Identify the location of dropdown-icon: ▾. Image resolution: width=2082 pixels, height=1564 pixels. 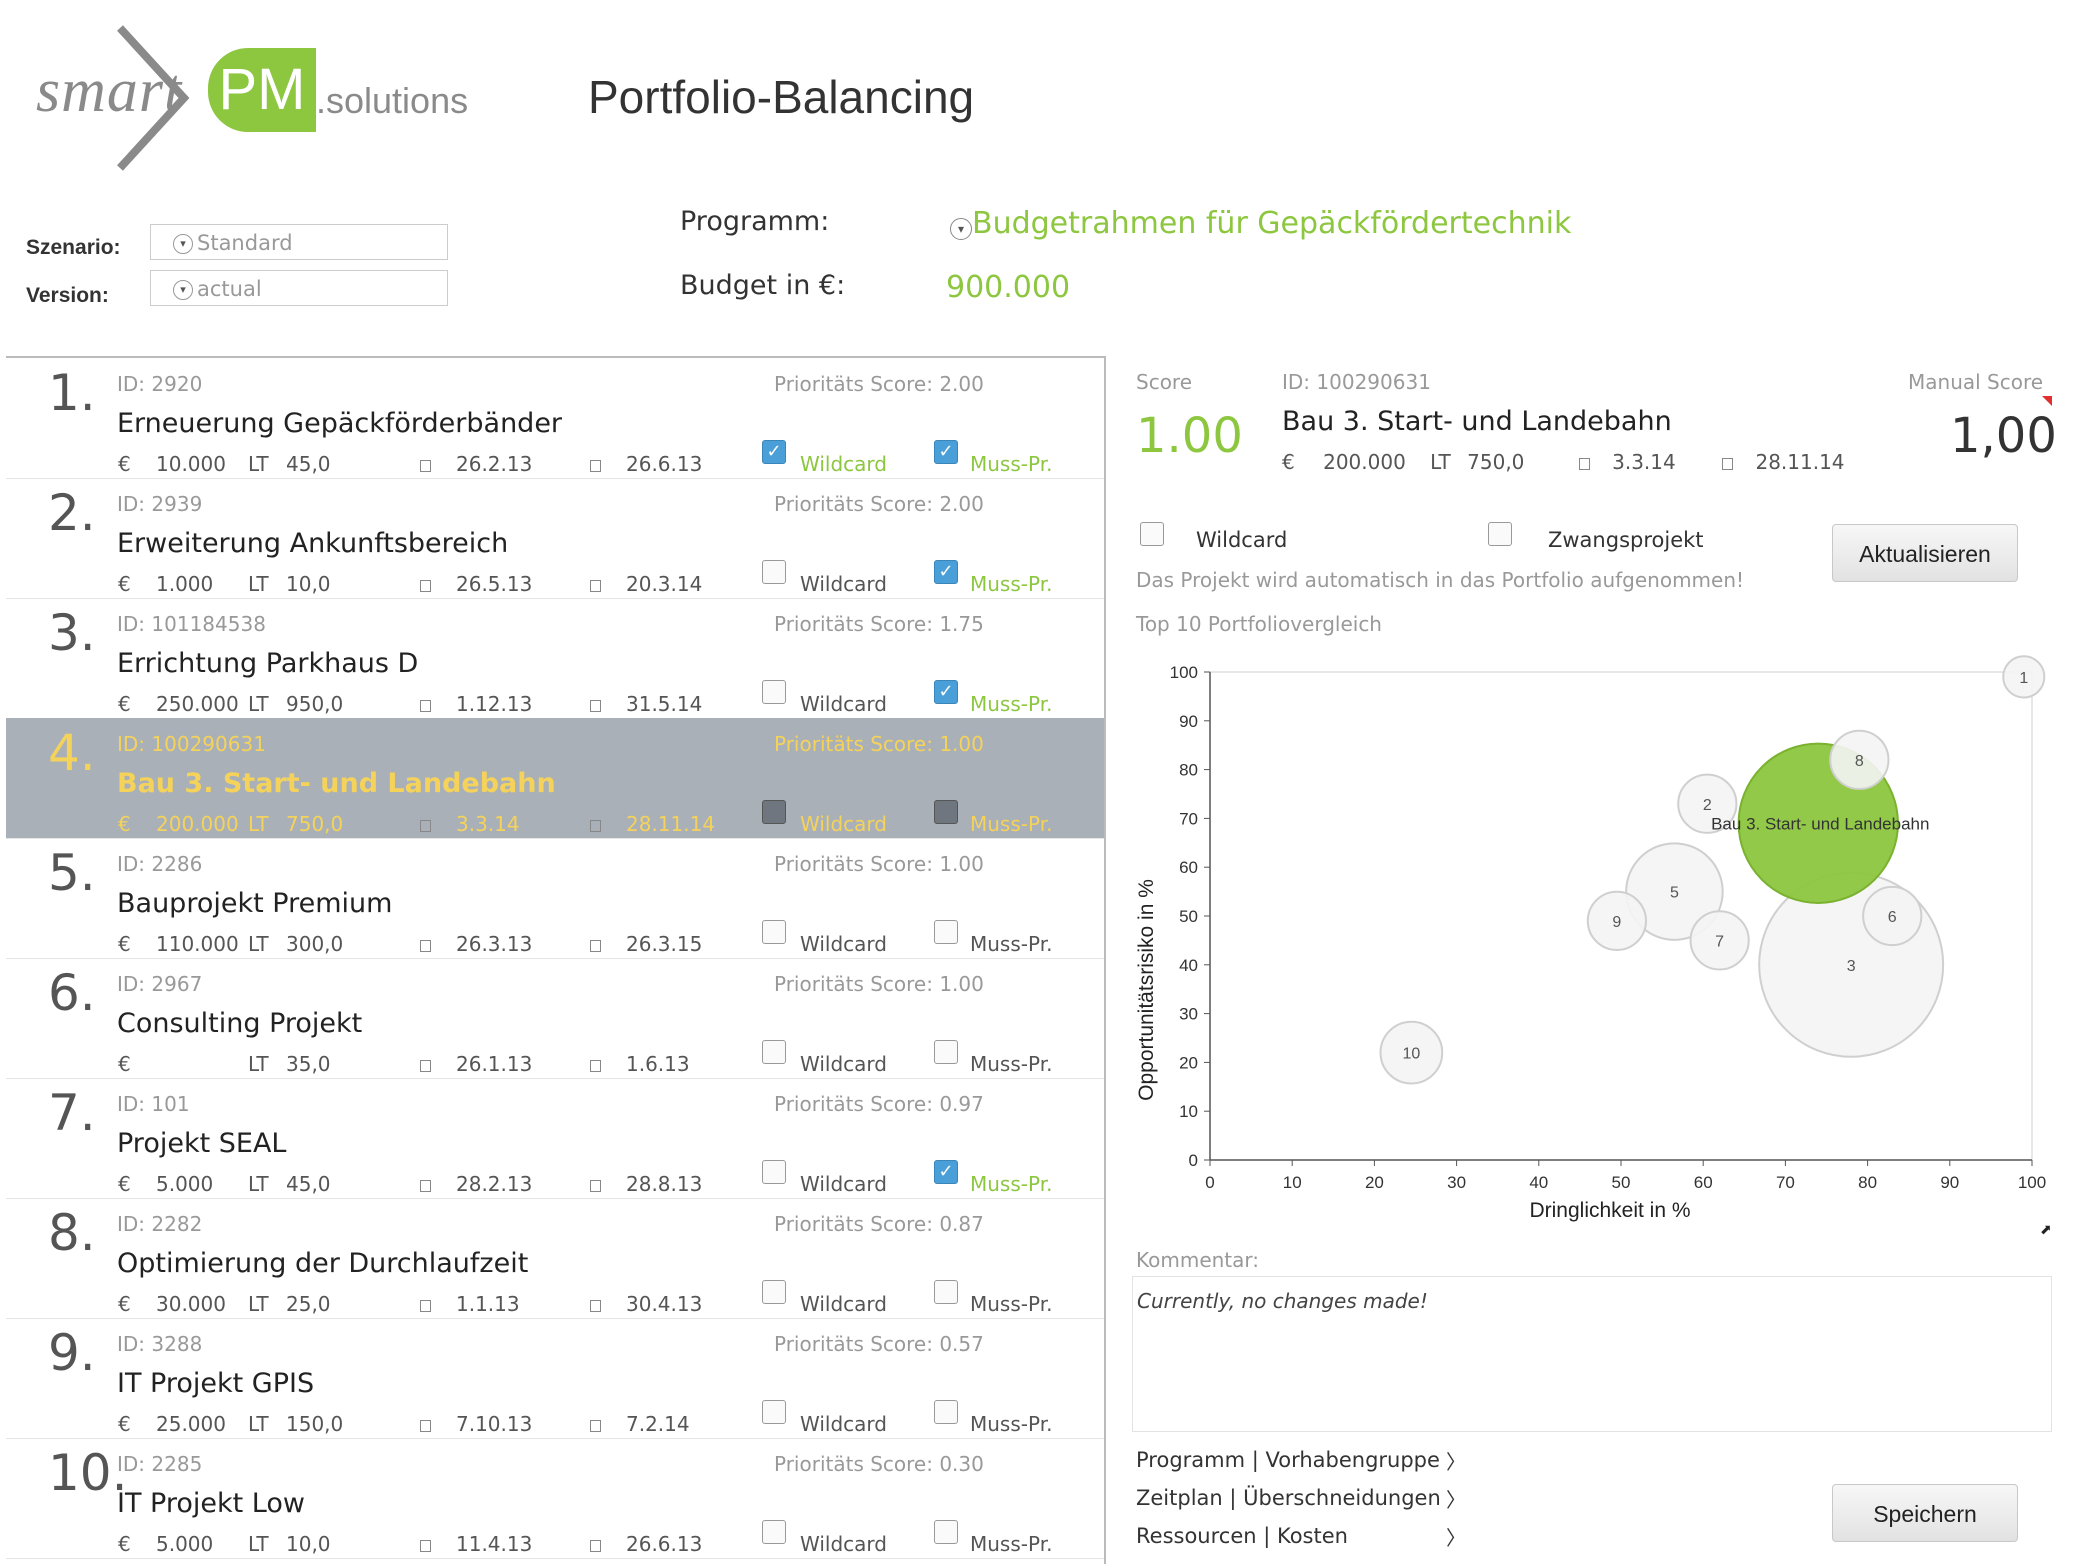
(961, 228).